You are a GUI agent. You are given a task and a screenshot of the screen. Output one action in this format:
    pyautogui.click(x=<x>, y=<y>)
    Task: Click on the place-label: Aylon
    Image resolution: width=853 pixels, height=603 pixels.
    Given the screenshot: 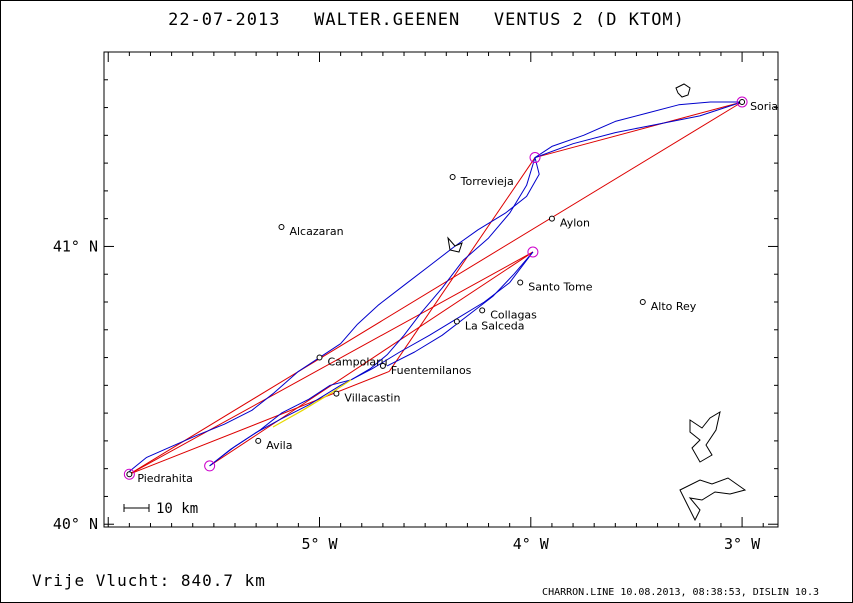 What is the action you would take?
    pyautogui.click(x=575, y=223)
    